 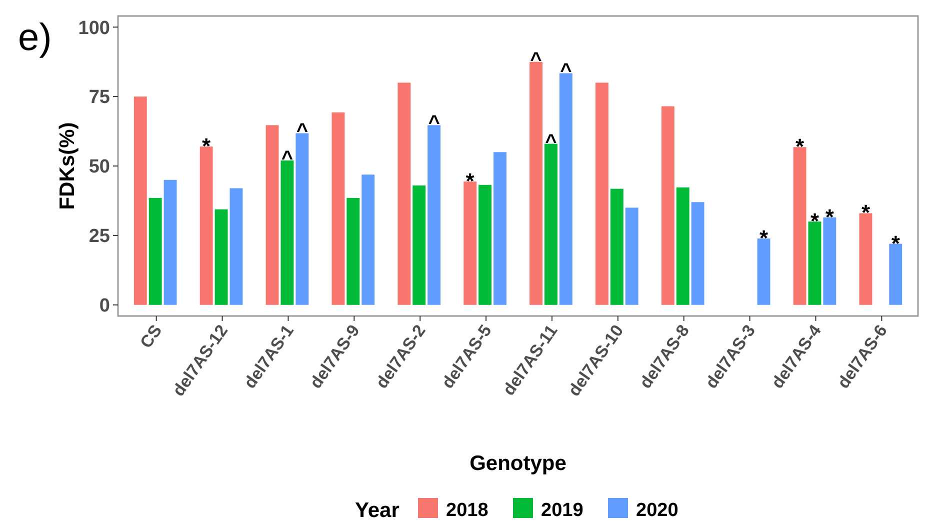 I want to click on legend-label: 2019, so click(x=562, y=510).